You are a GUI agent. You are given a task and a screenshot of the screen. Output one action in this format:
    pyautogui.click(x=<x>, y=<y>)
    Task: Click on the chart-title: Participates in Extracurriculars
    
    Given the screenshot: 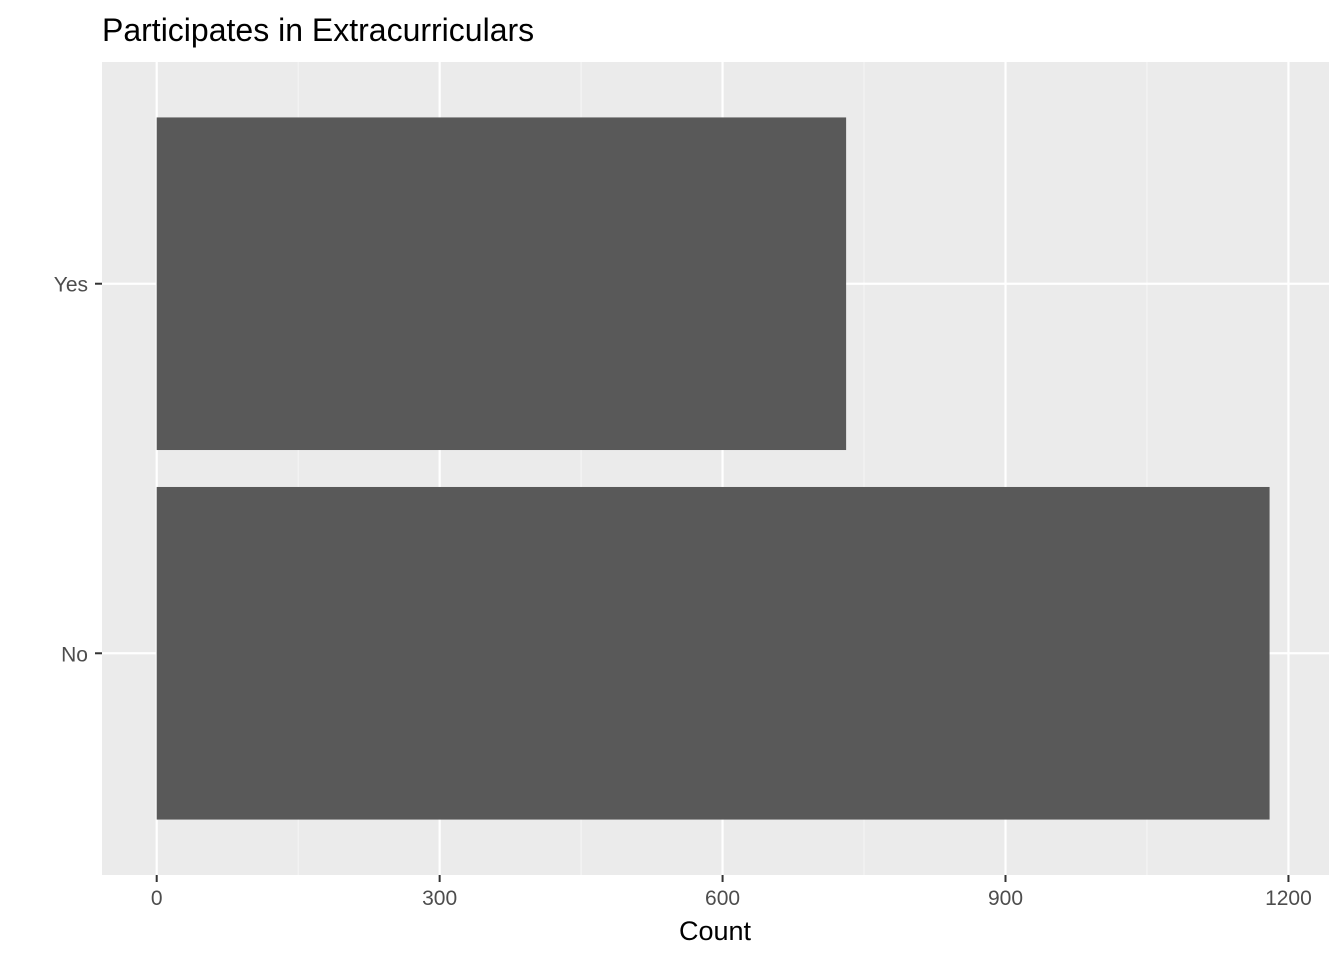 What is the action you would take?
    pyautogui.click(x=318, y=30)
    